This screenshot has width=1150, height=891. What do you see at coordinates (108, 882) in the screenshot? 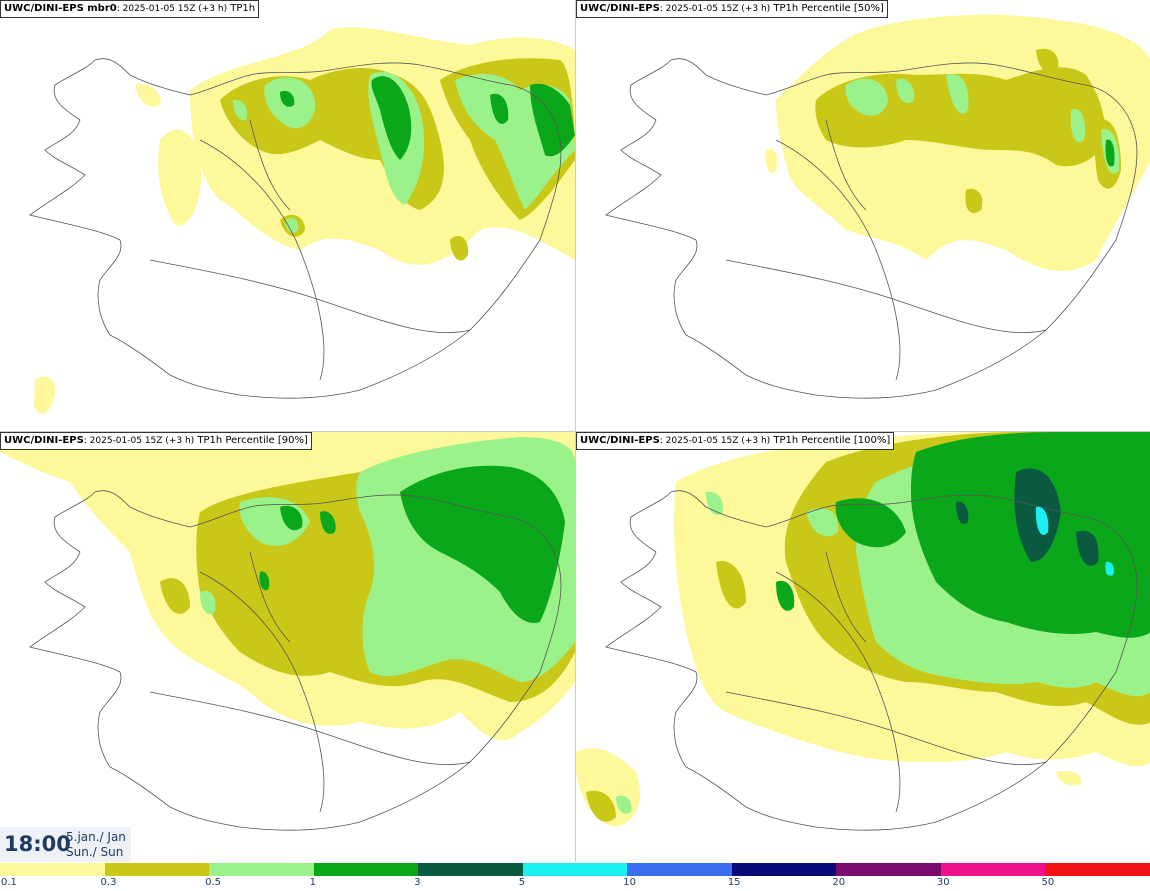
I see `legend-tick-label: 0.3` at bounding box center [108, 882].